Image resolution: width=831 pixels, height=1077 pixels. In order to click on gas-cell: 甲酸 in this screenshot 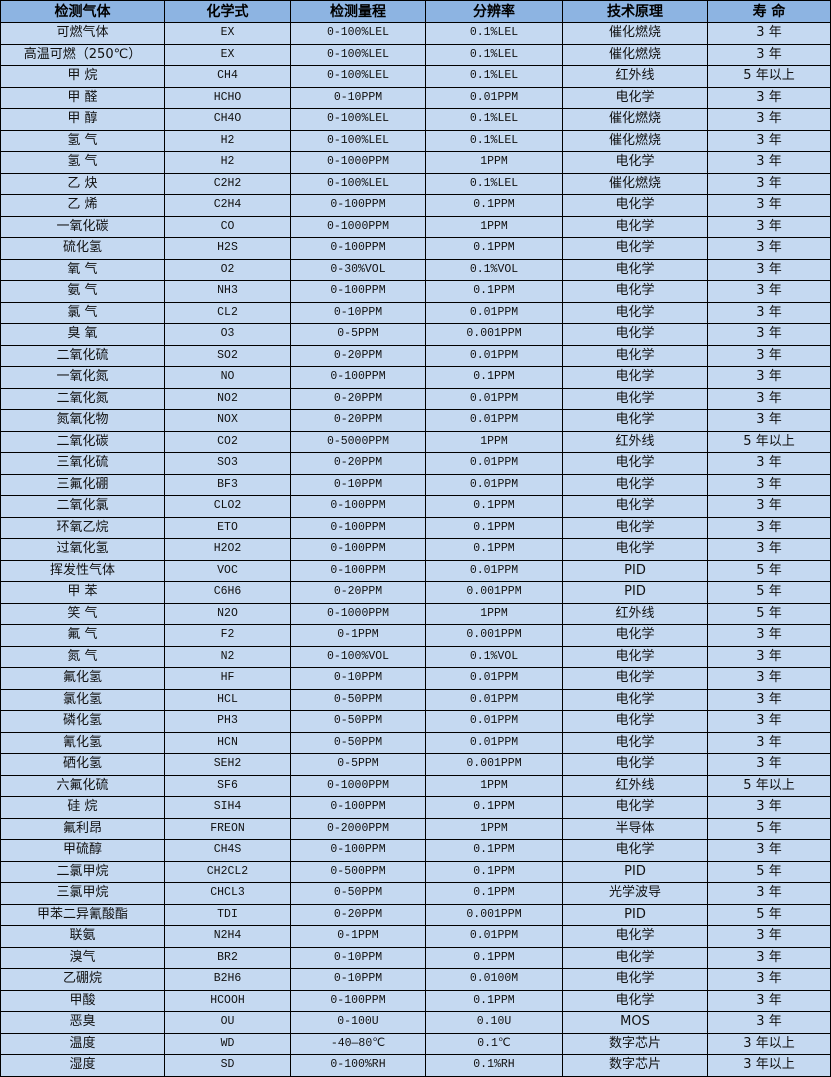, I will do `click(82, 1000)`.